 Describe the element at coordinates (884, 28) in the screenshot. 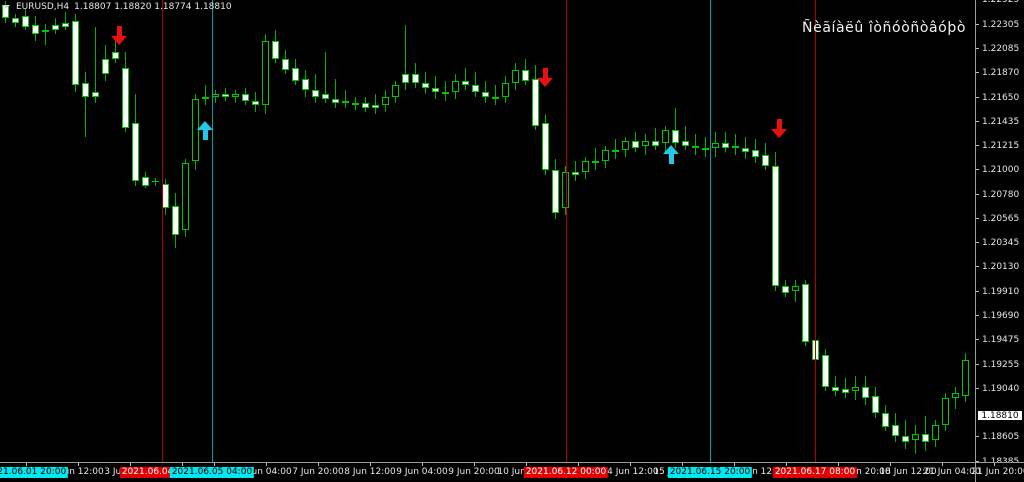

I see `status-watermark: Ñèãíàëû îòñóòñòâóþò` at that location.